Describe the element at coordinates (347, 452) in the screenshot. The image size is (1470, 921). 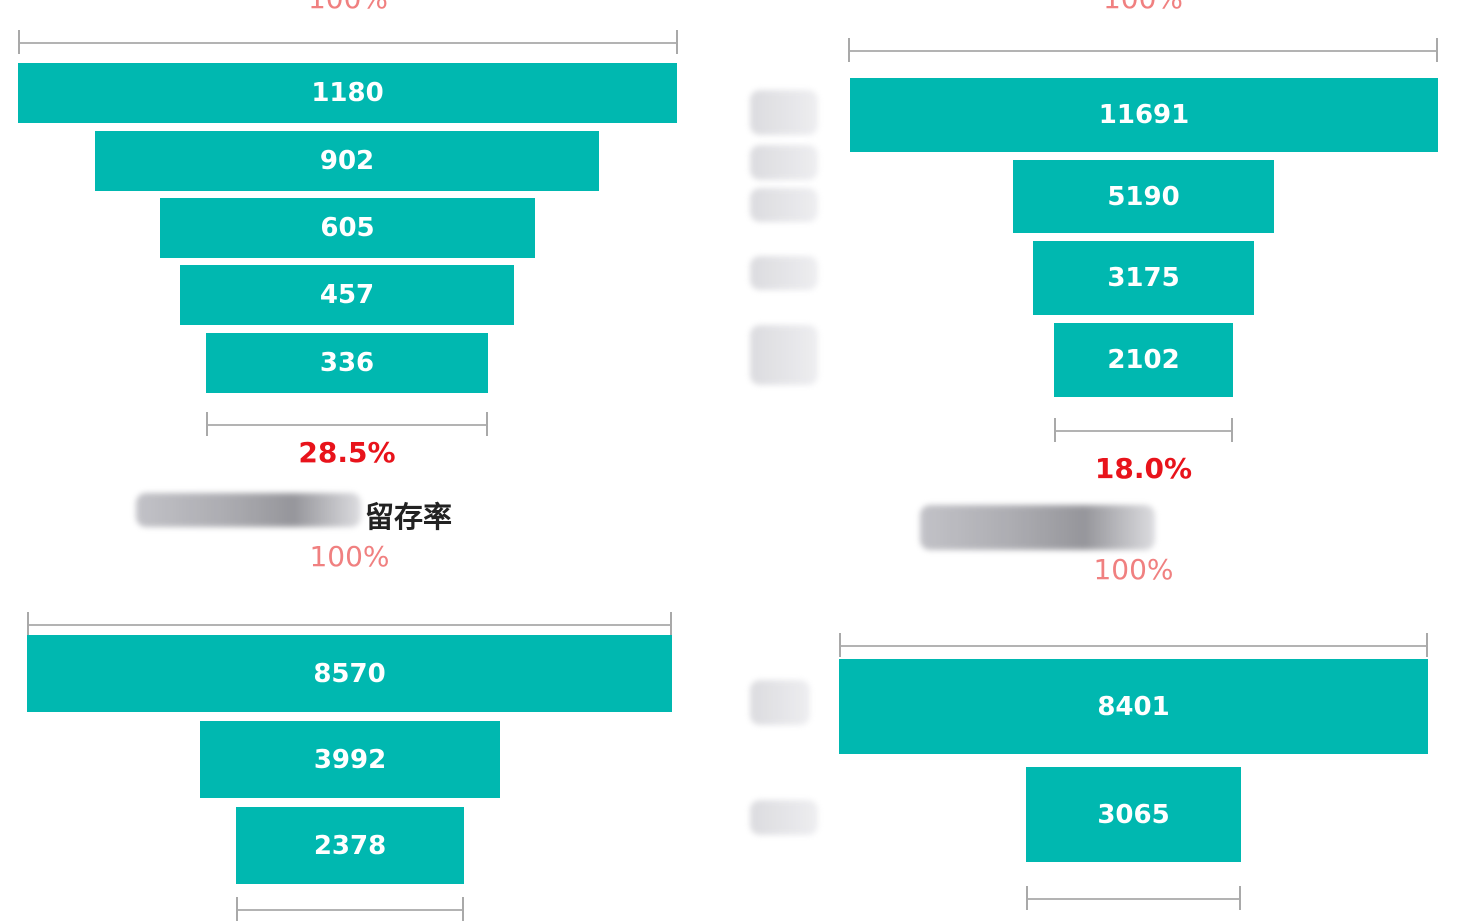
I see `end-rate-label: 28.5%` at that location.